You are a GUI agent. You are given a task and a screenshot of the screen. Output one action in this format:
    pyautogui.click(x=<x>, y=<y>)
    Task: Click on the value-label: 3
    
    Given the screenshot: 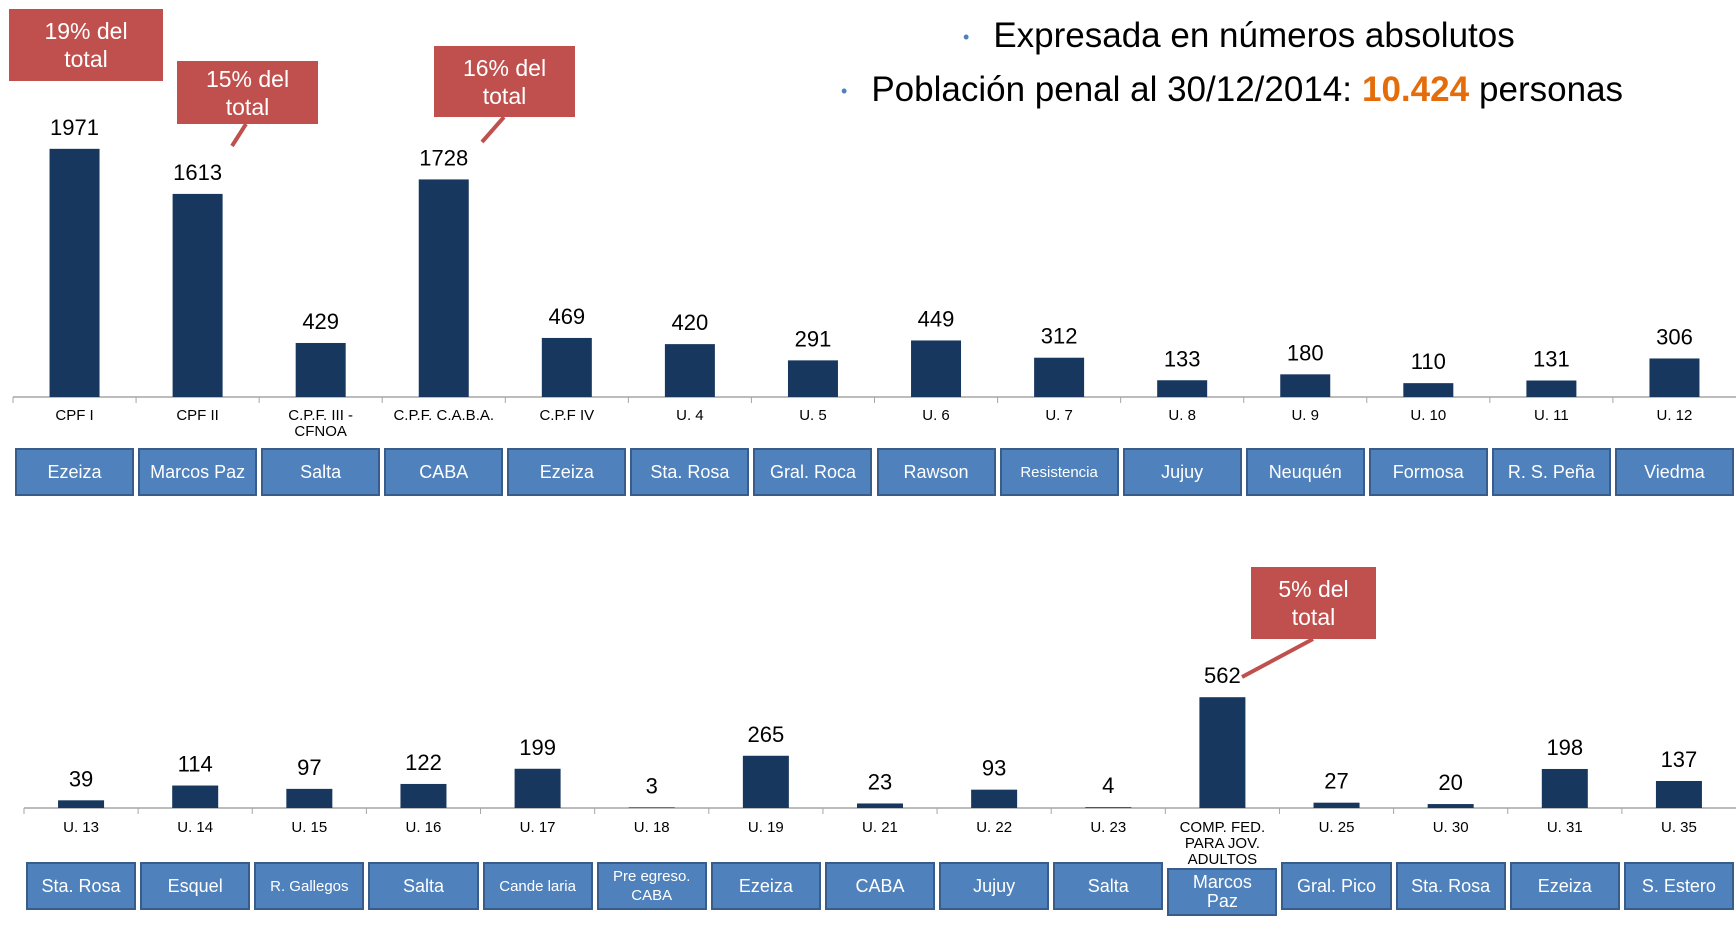 What is the action you would take?
    pyautogui.click(x=652, y=785)
    